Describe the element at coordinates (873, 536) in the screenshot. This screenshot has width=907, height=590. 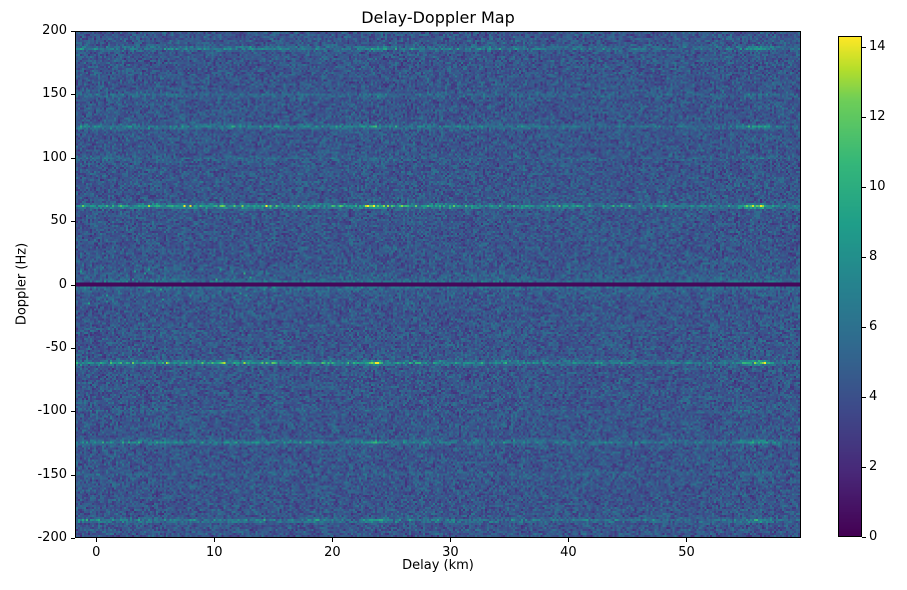
I see `colorbar-tick-label: 0` at that location.